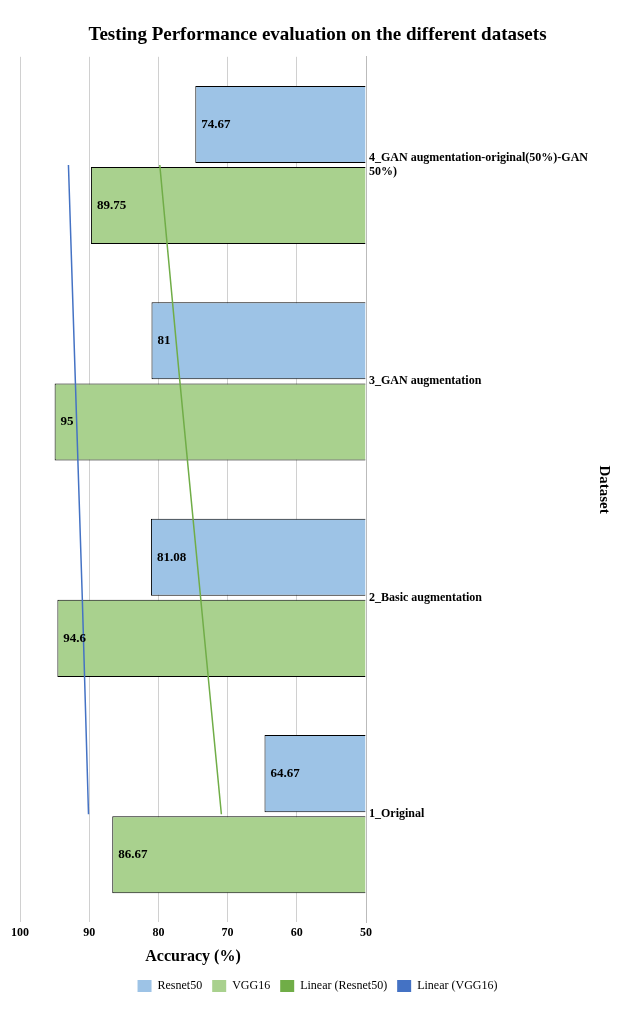 The width and height of the screenshot is (635, 1018). I want to click on data-label: 74.67, so click(216, 123).